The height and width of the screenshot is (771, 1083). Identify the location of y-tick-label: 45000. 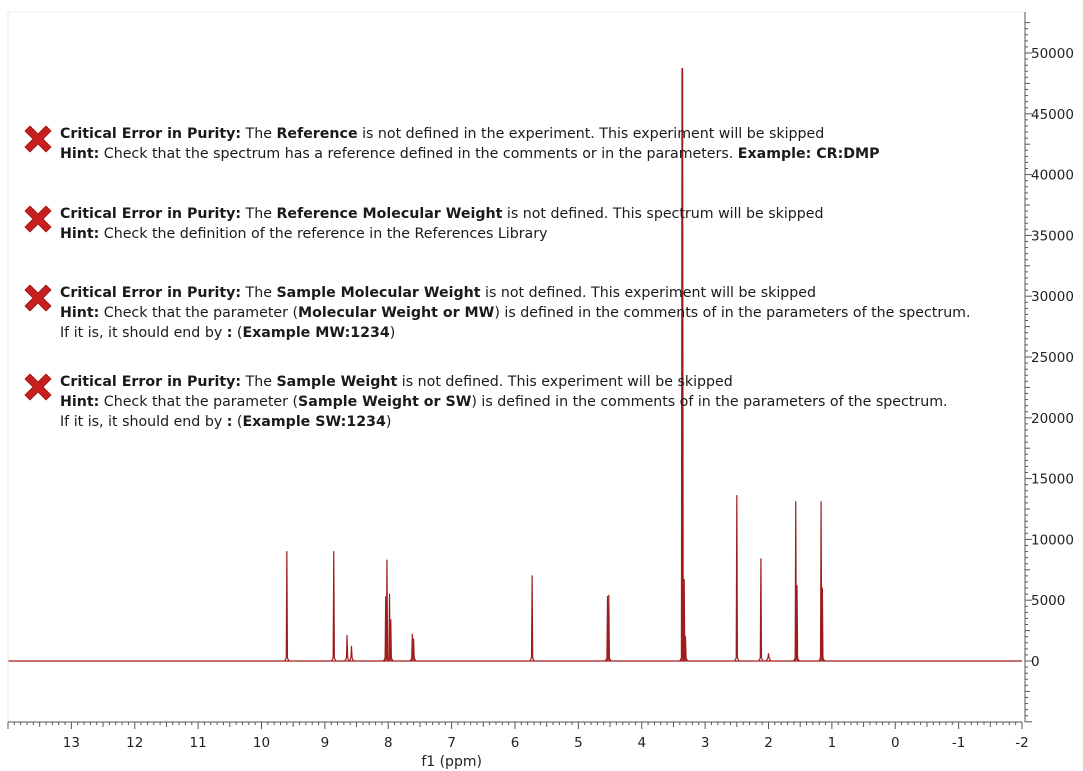
(1052, 115).